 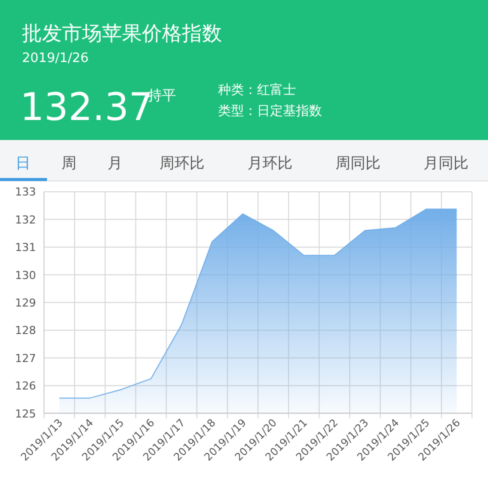 I want to click on text: 月环比, so click(x=270, y=163).